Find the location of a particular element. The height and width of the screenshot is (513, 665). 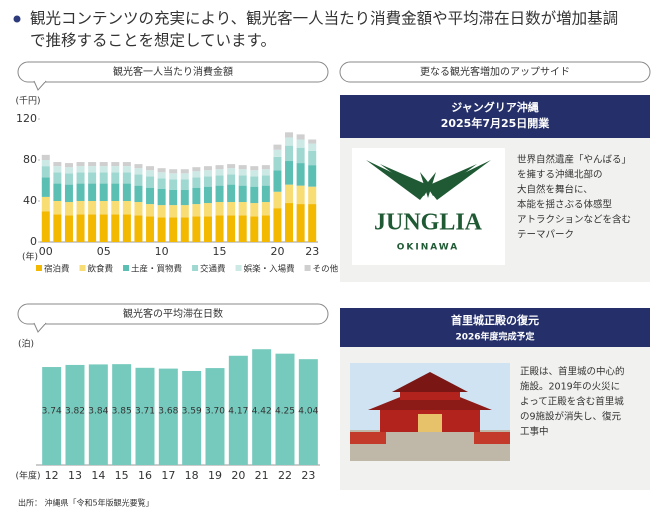

x-tick-label: 18 is located at coordinates (192, 475).